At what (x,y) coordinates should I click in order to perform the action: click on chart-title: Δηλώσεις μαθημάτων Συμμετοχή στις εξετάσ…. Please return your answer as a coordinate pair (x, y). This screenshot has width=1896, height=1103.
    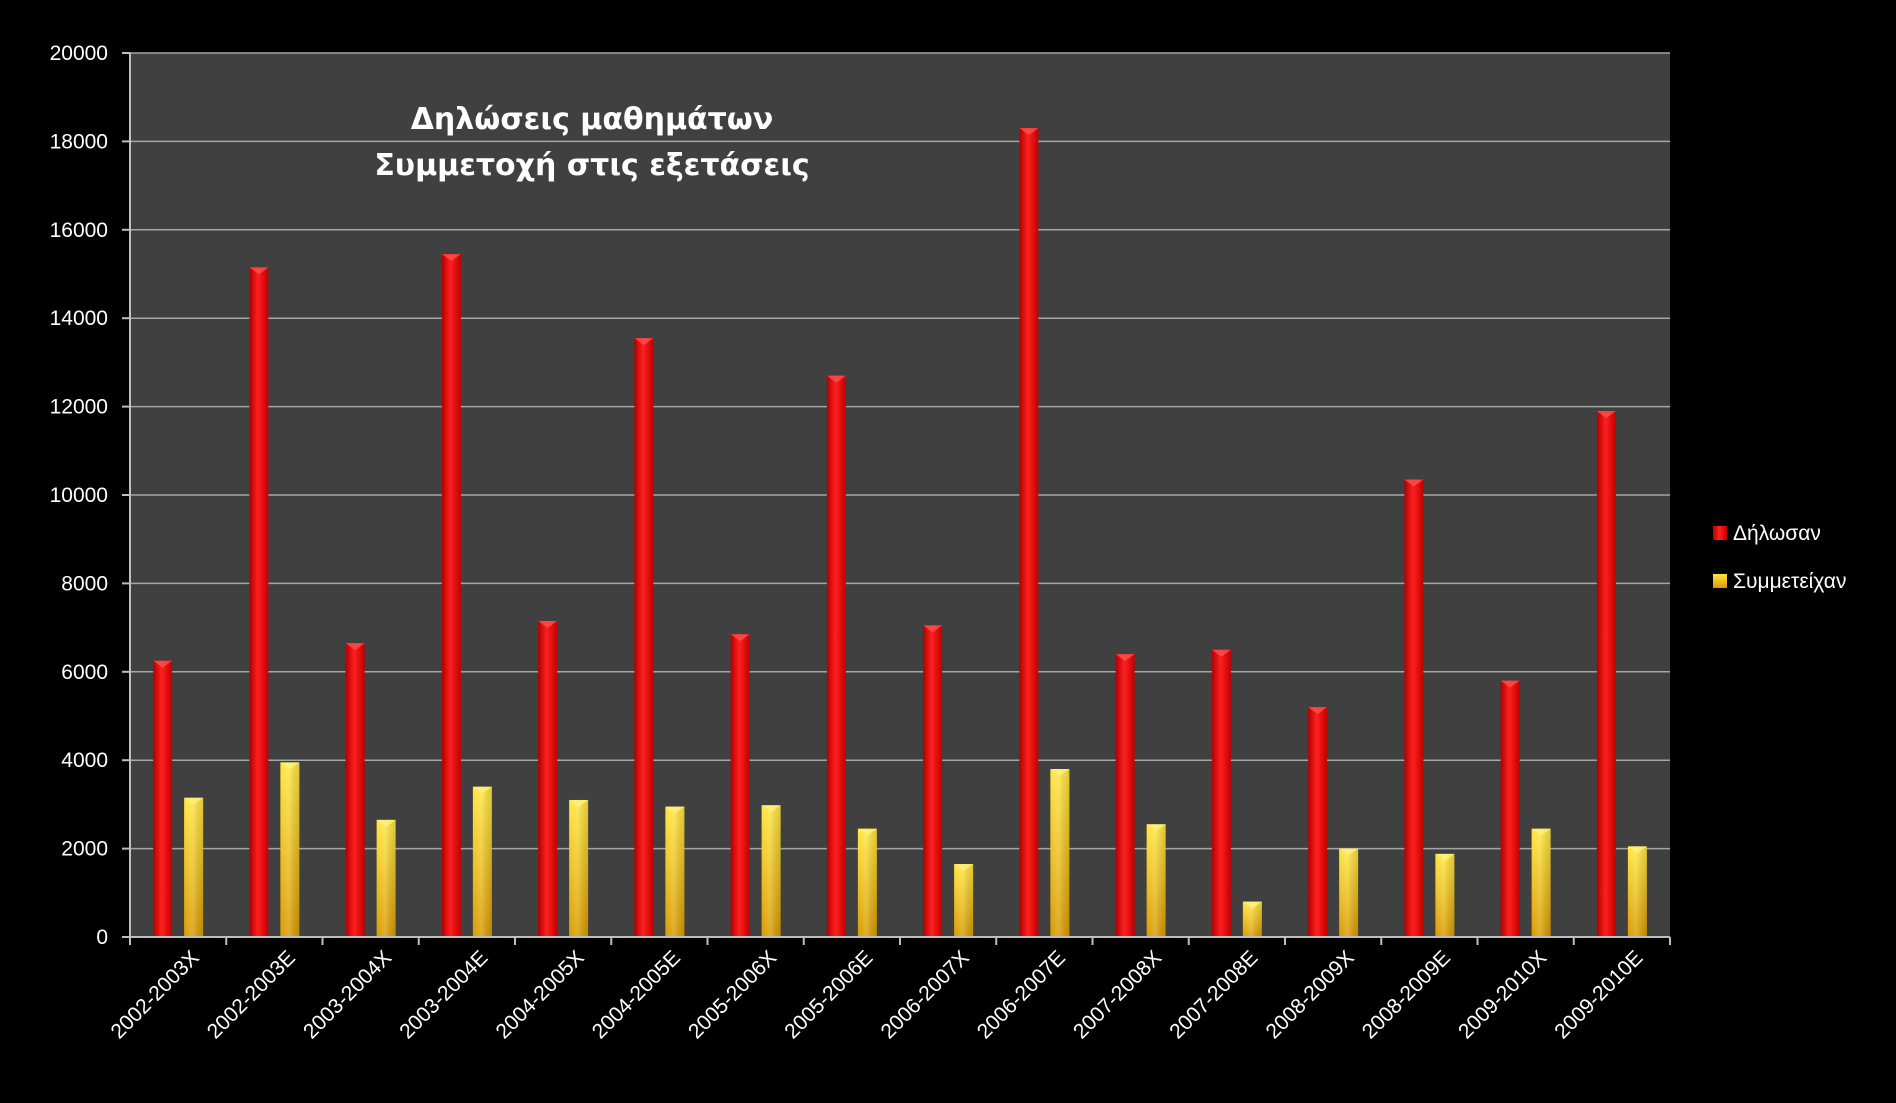
    Looking at the image, I should click on (591, 142).